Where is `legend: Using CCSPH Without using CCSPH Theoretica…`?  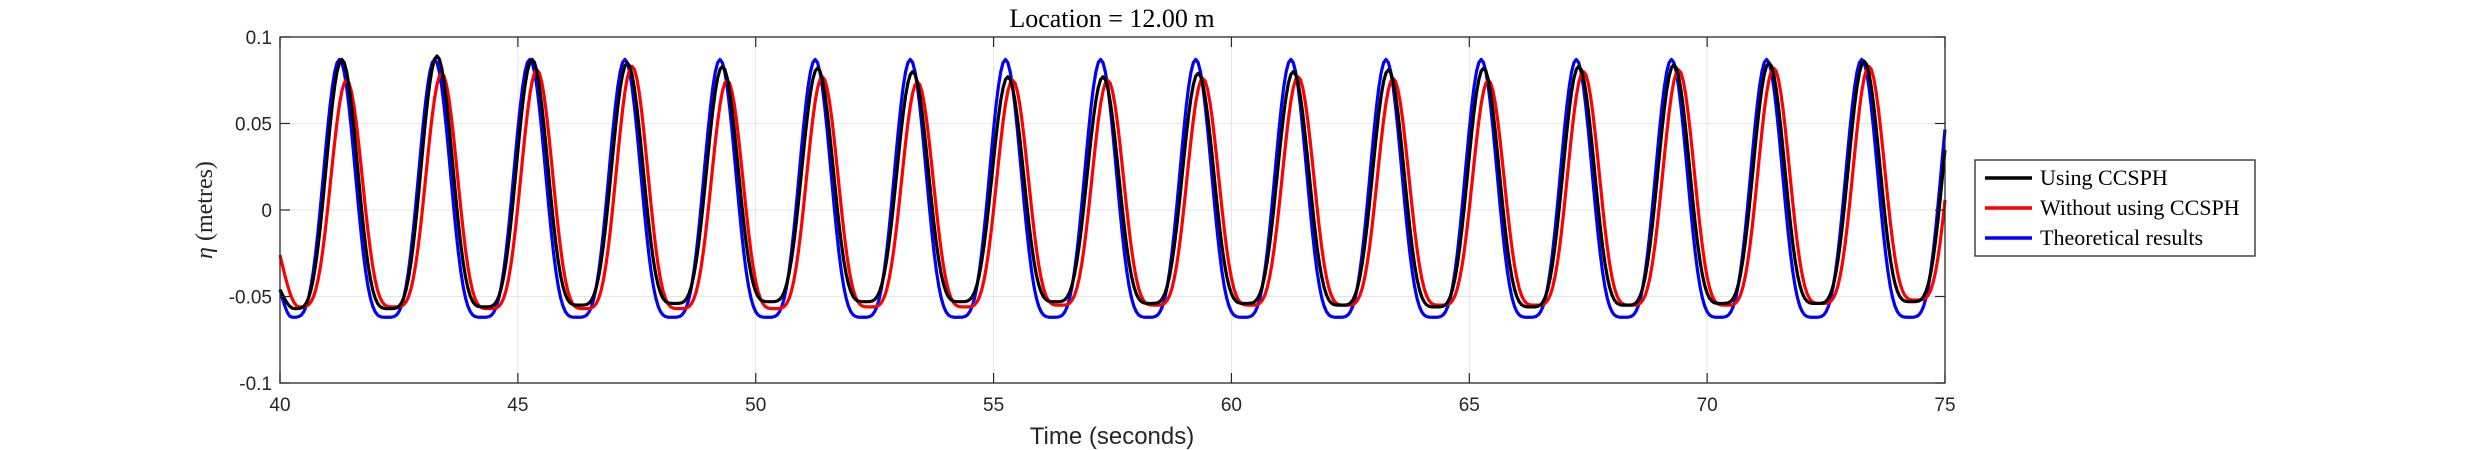
legend: Using CCSPH Without using CCSPH Theoretica… is located at coordinates (2115, 208).